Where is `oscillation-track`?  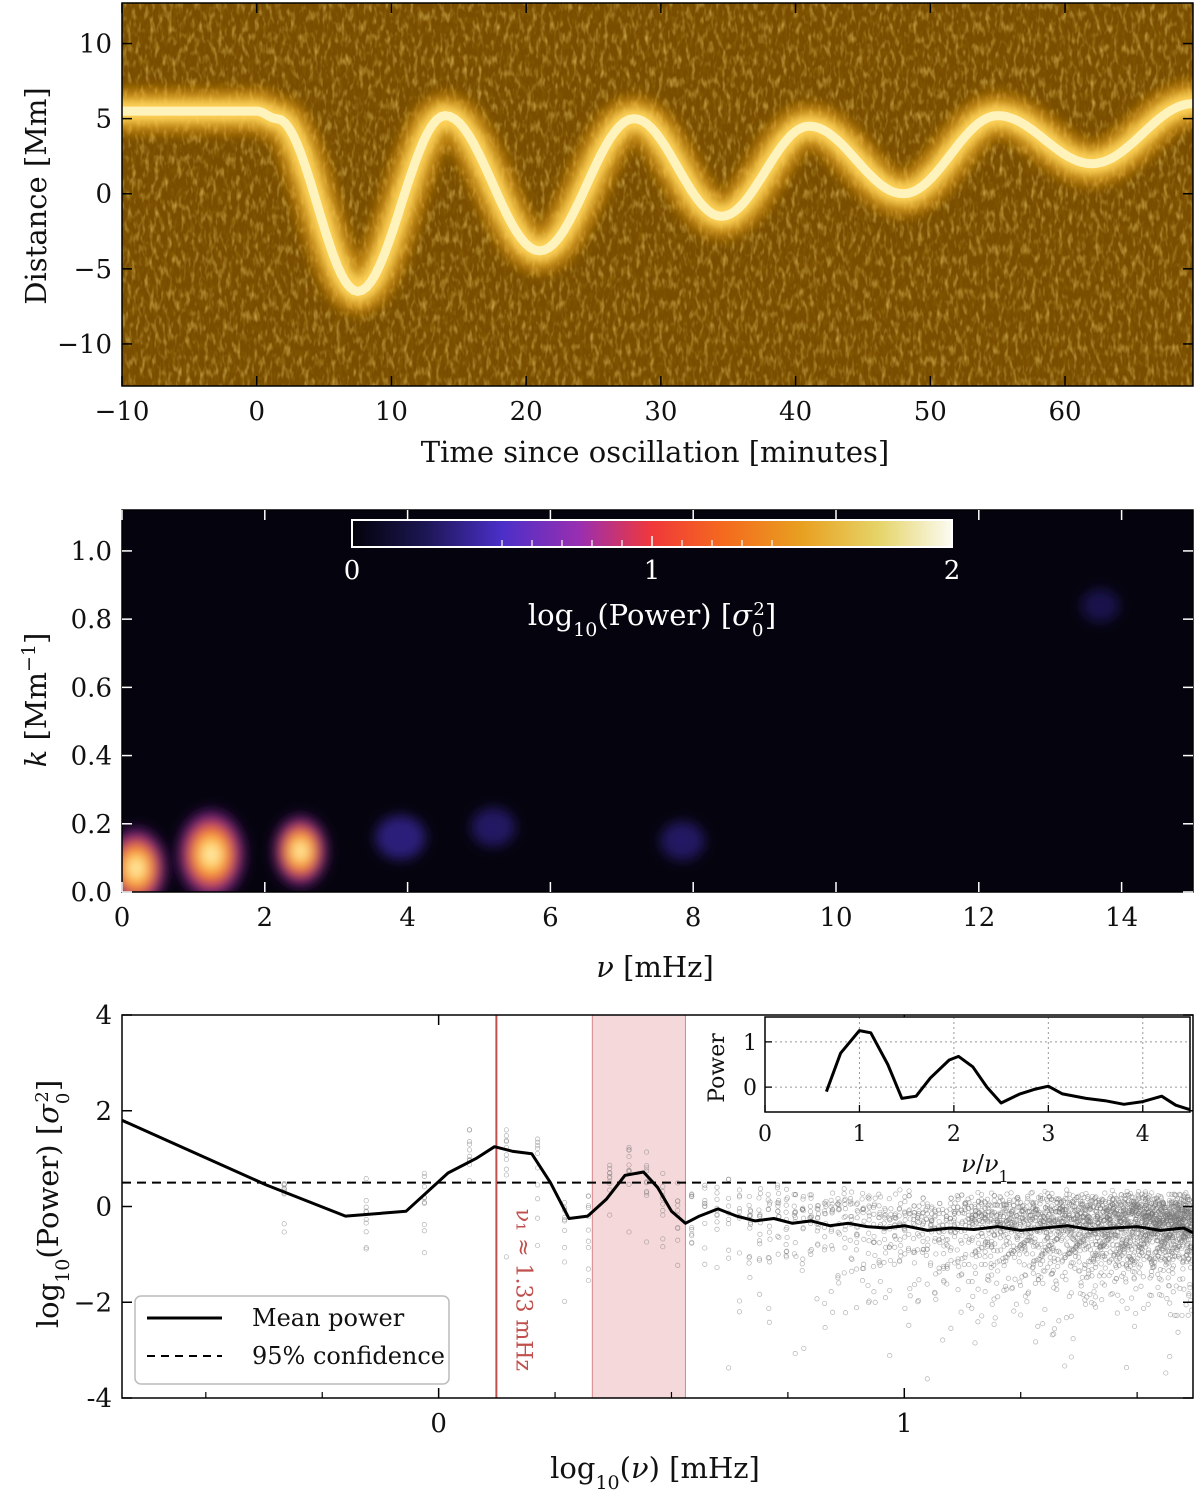
oscillation-track is located at coordinates (657, 198).